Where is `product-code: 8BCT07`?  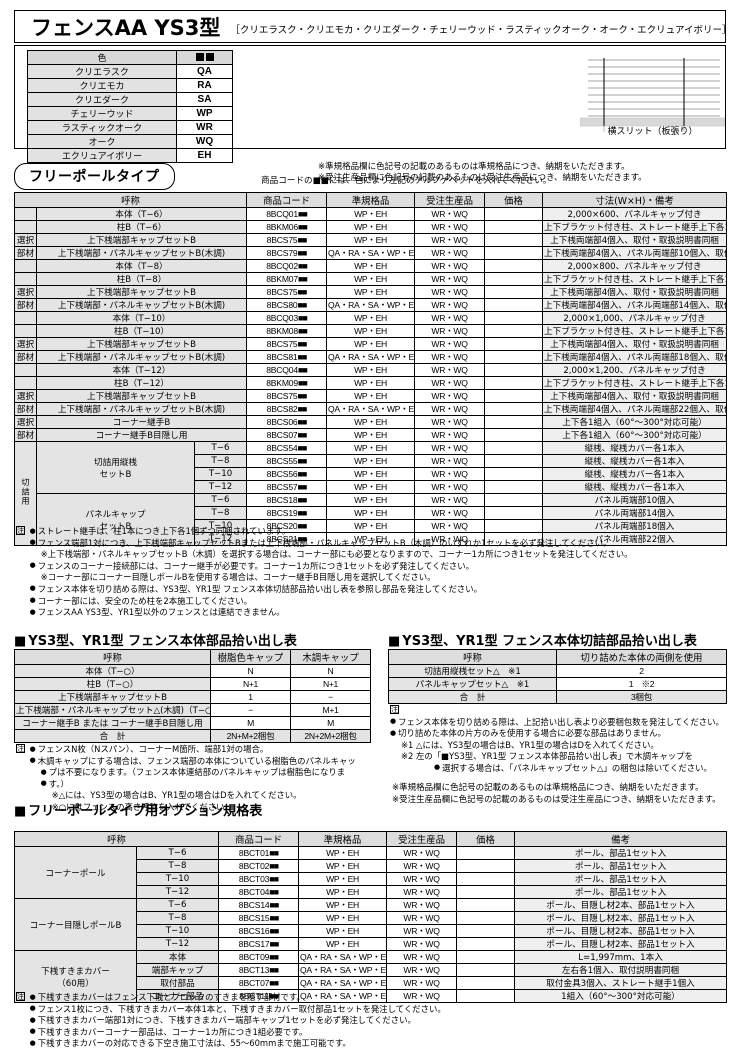
product-code: 8BCT07 is located at coordinates (259, 983).